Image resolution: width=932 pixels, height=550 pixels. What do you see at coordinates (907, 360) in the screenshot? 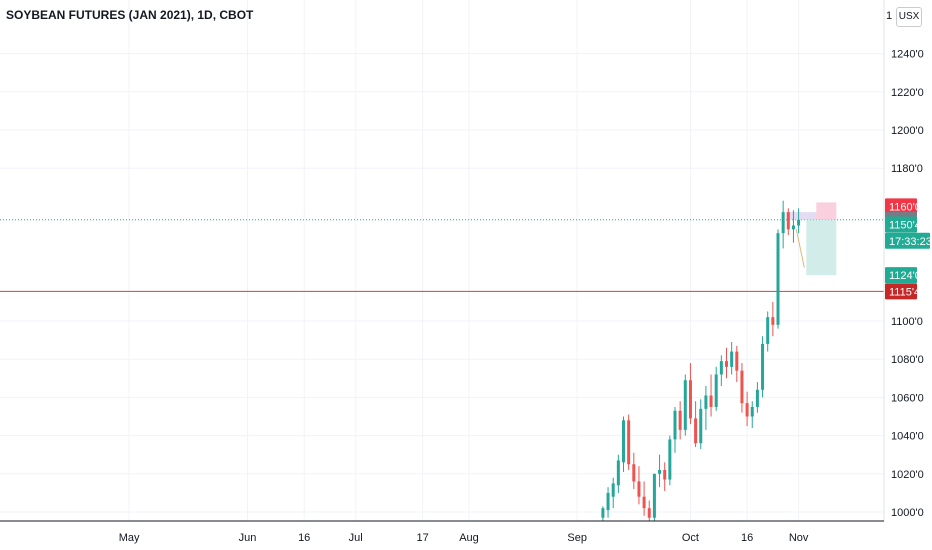
I see `price-tick-label: 1080'0` at bounding box center [907, 360].